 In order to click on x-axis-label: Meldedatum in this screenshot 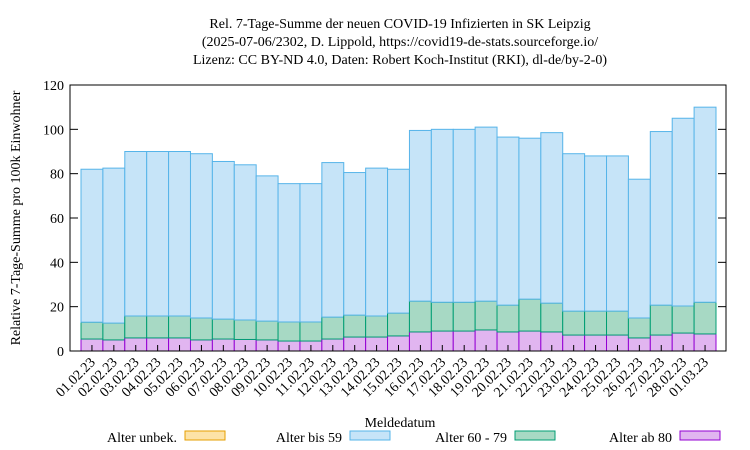, I will do `click(400, 423)`.